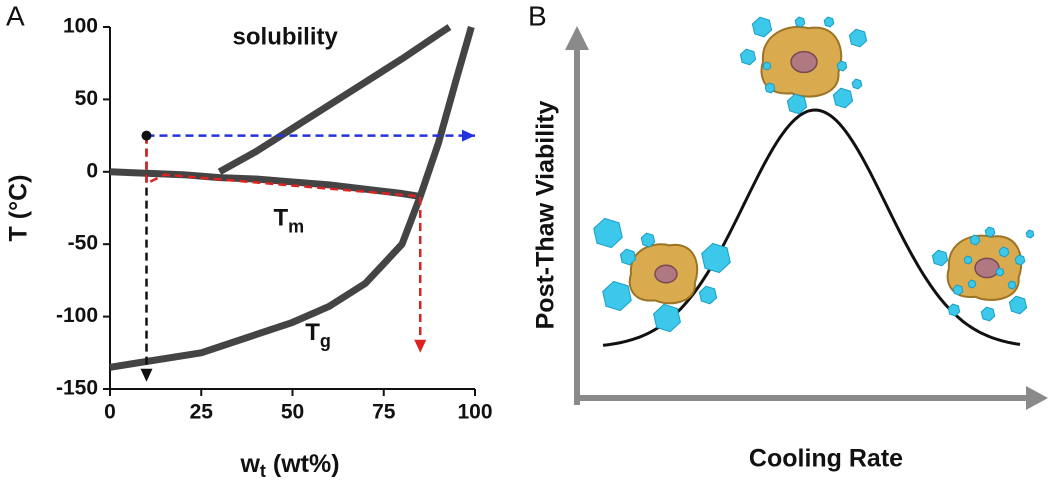 This screenshot has height=484, width=1050. Describe the element at coordinates (92, 170) in the screenshot. I see `y-tick-label: 0` at that location.